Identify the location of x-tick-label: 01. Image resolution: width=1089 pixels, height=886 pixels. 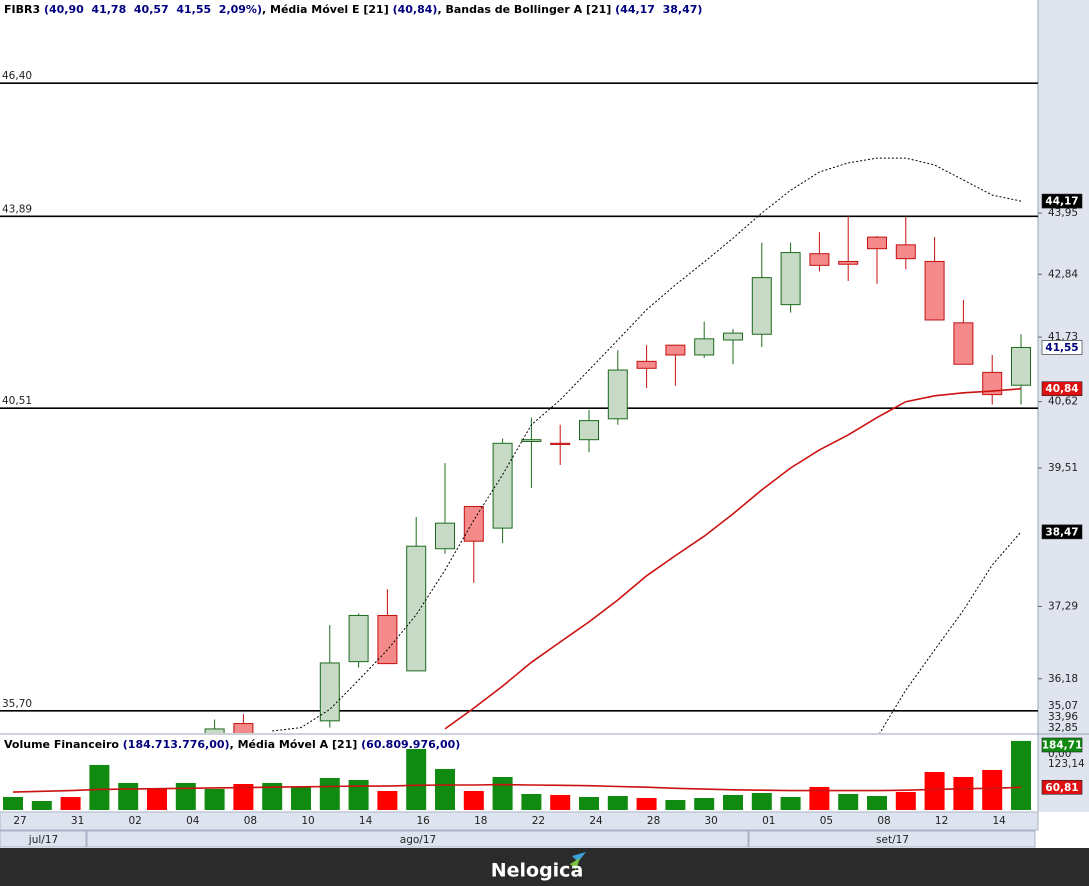
(768, 821).